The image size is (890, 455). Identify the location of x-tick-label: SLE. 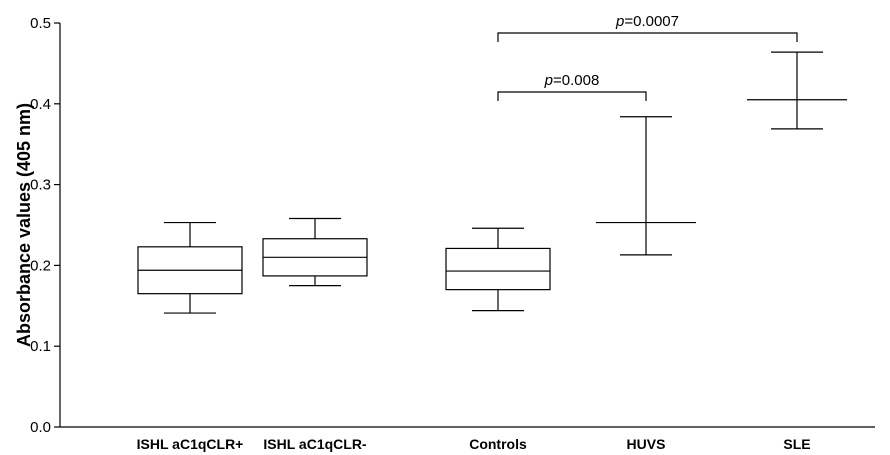
(796, 444).